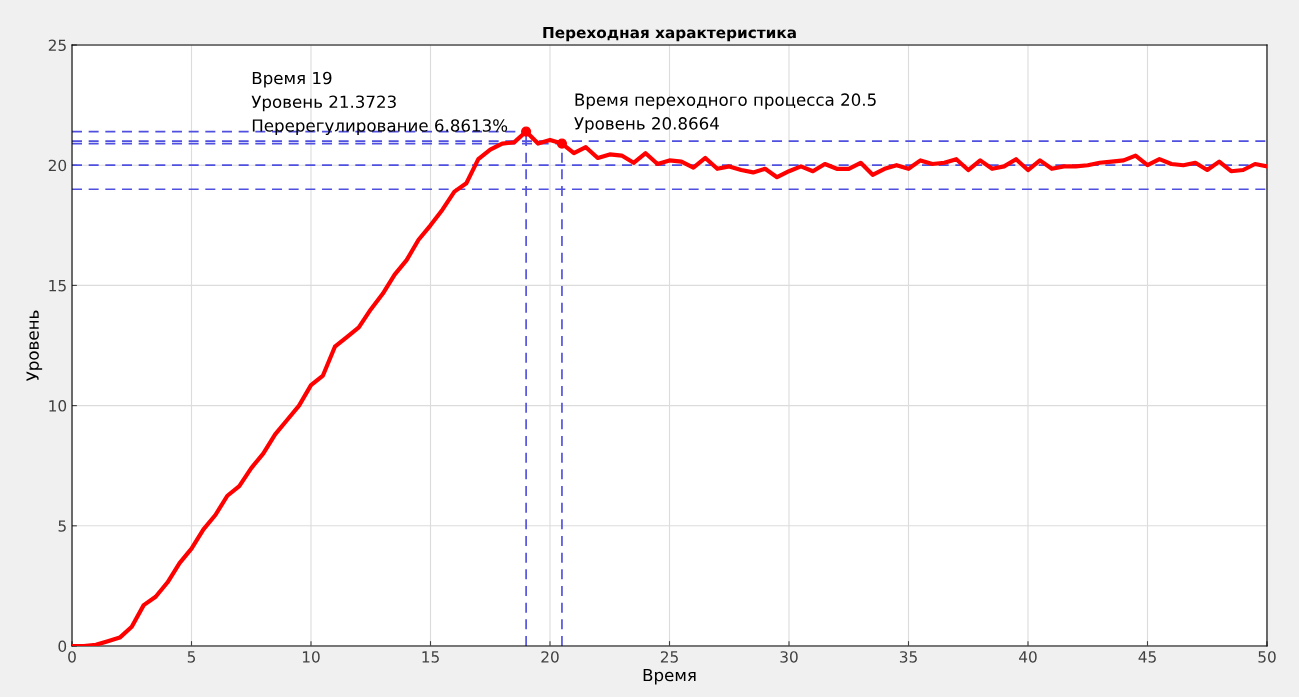 This screenshot has width=1299, height=697. Describe the element at coordinates (669, 657) in the screenshot. I see `x-tick-label: 25` at that location.